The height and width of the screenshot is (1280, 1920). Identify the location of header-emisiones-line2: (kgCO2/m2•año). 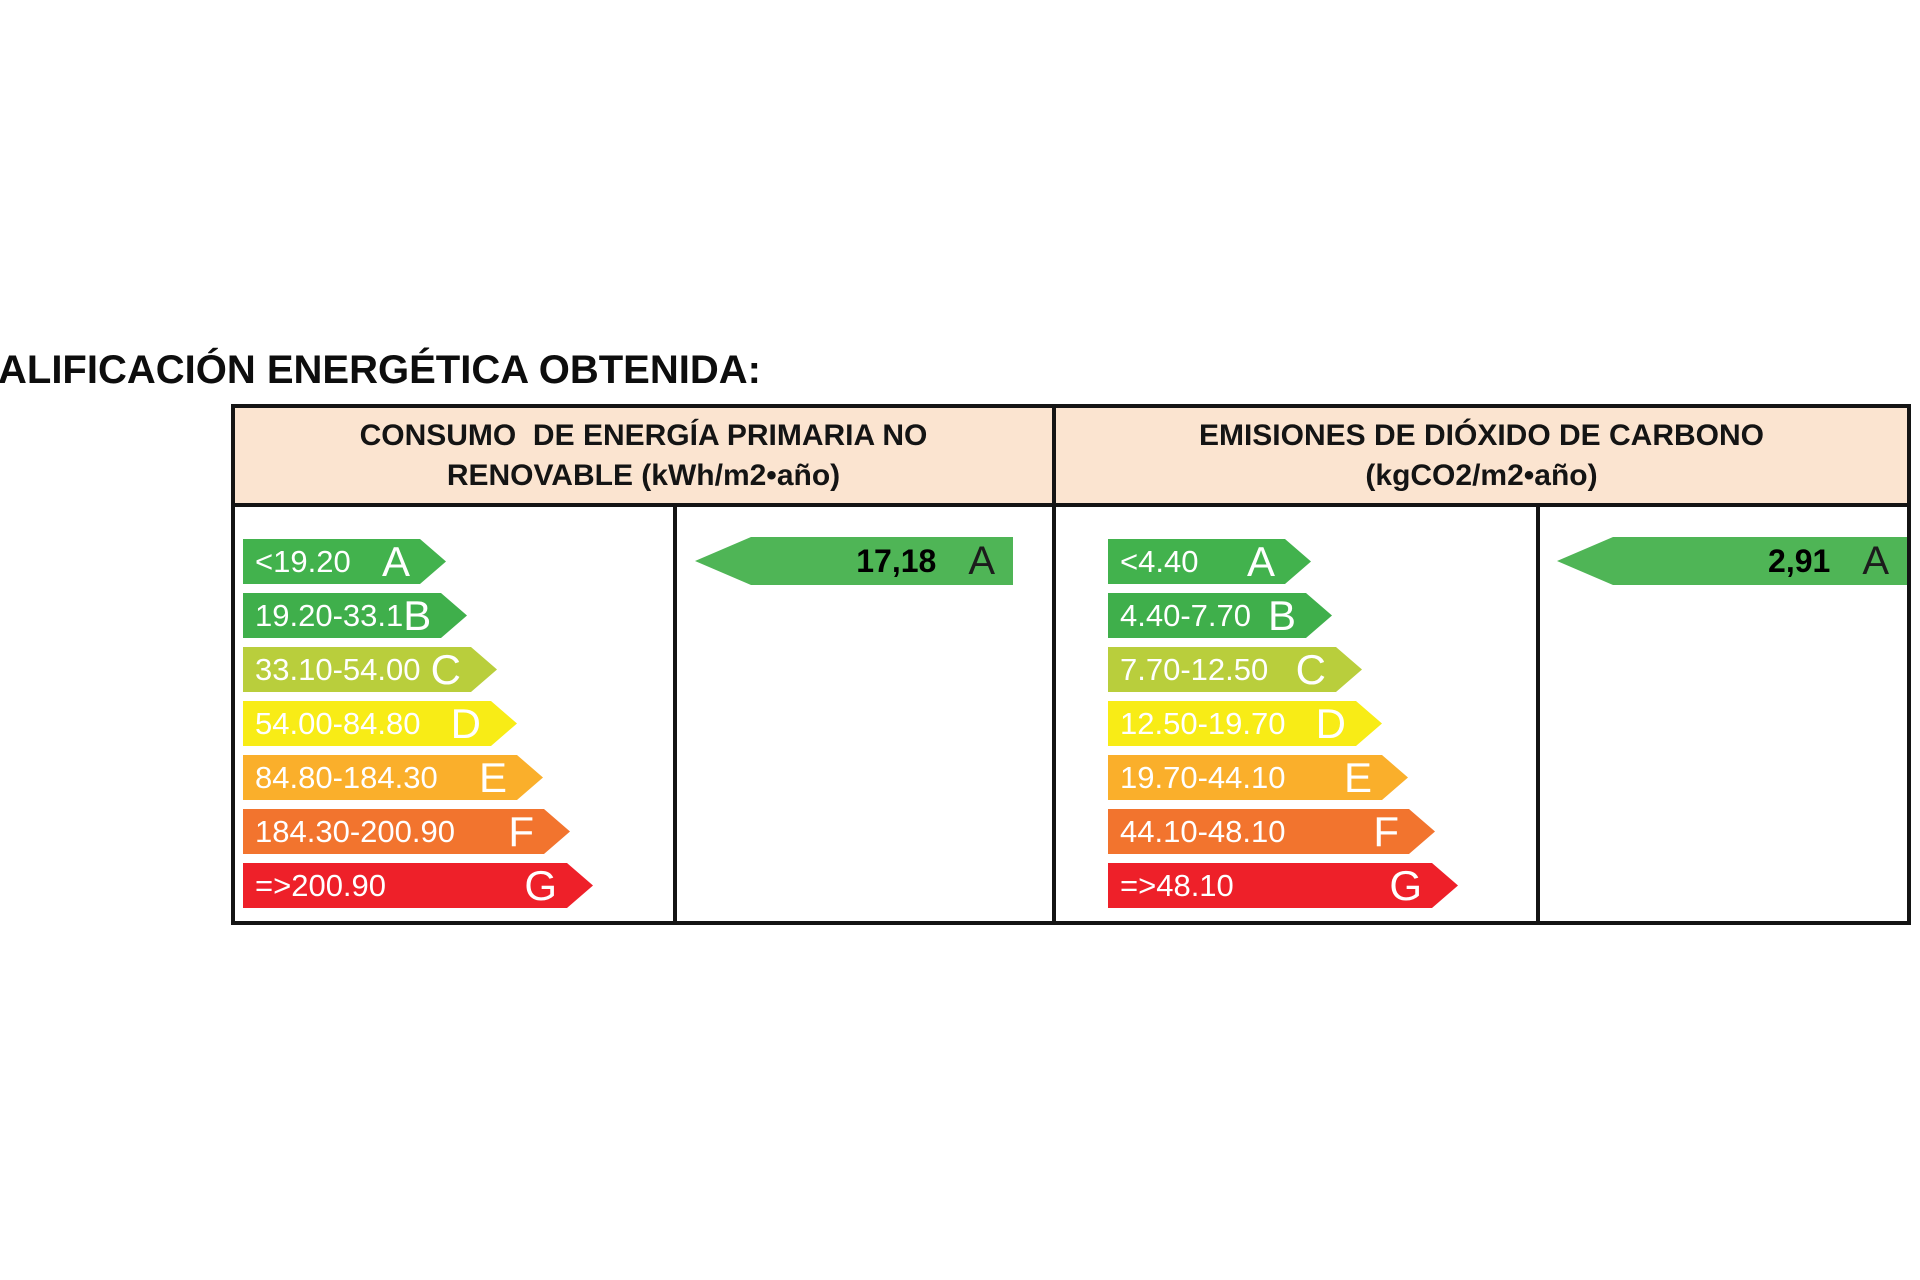
(1481, 475).